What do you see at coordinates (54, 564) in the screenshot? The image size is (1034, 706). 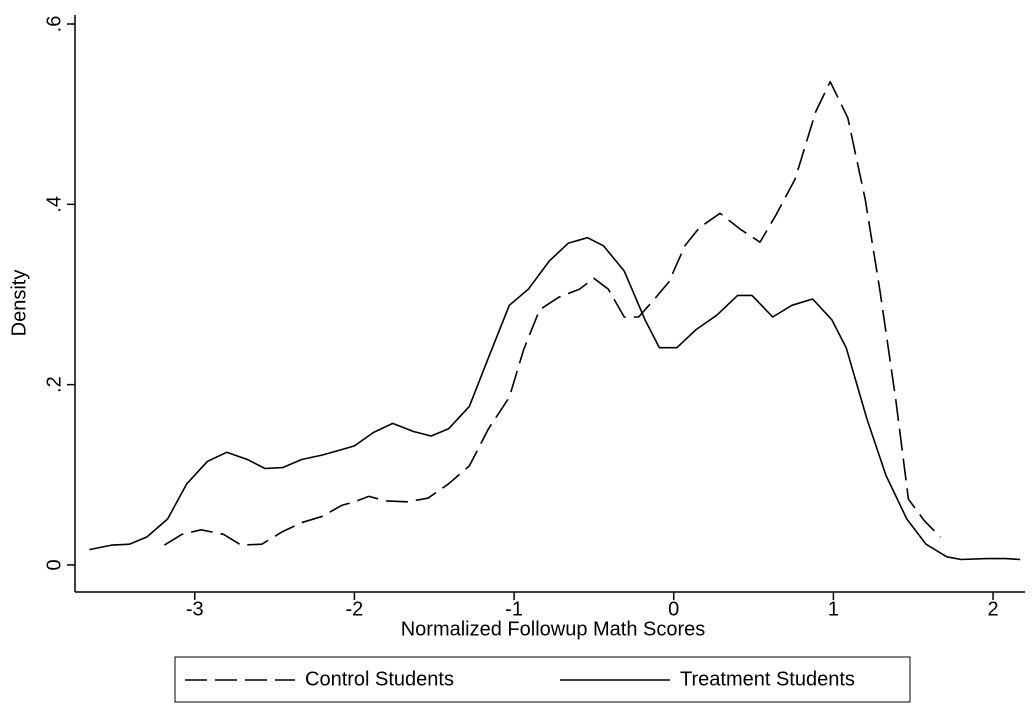 I see `y-tick-label: 0` at bounding box center [54, 564].